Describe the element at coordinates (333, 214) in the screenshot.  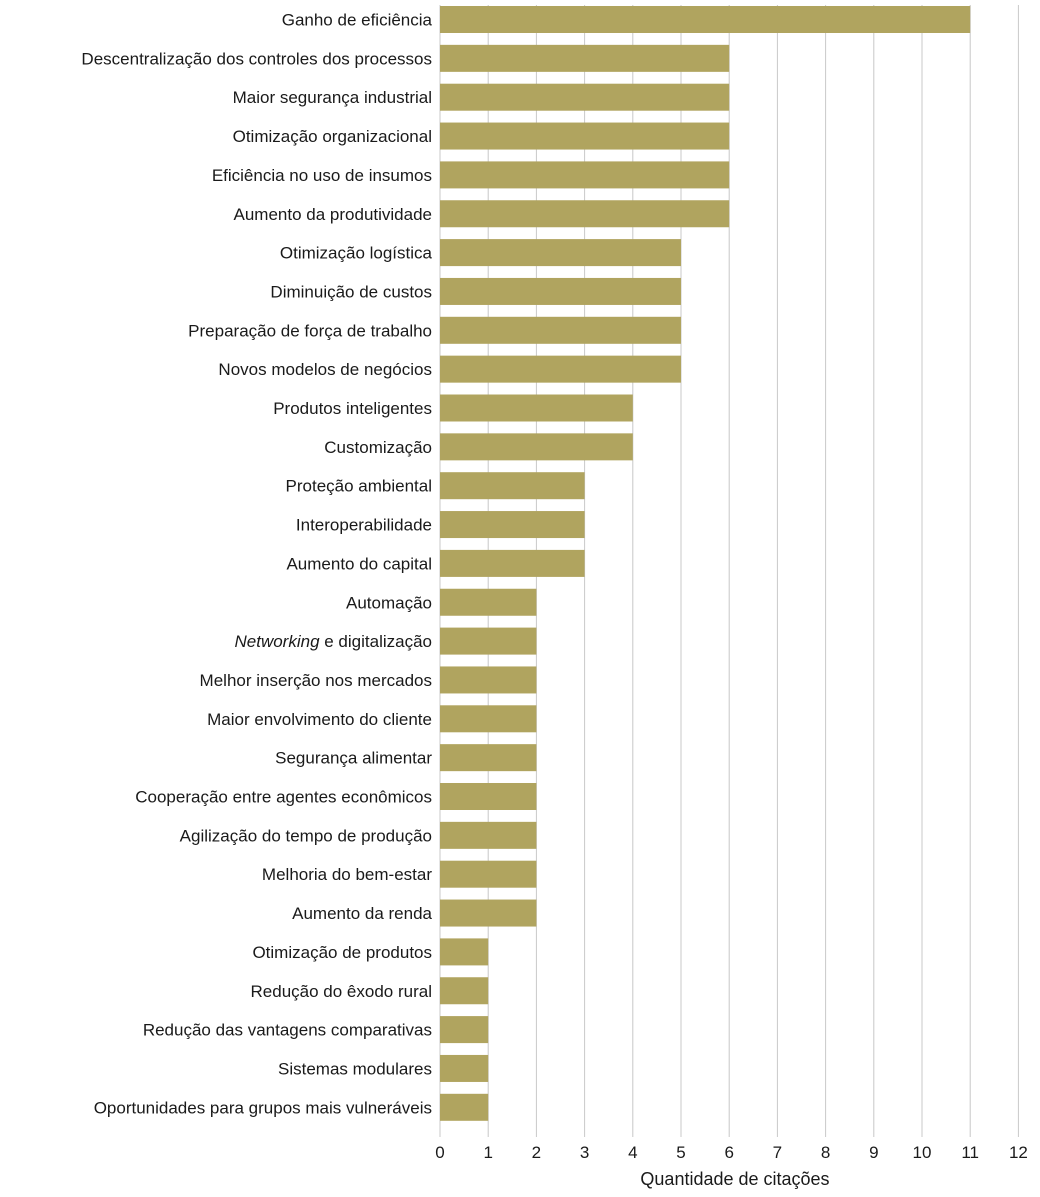
I see `category-label-6: Aumento da produtividade` at that location.